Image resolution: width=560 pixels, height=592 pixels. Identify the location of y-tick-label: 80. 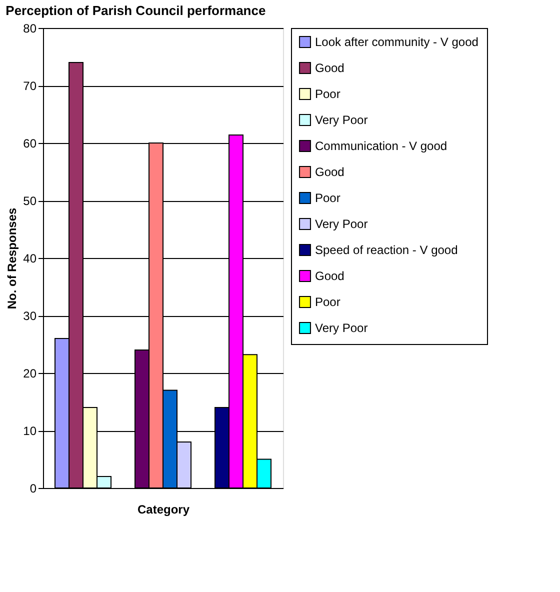
(30, 29).